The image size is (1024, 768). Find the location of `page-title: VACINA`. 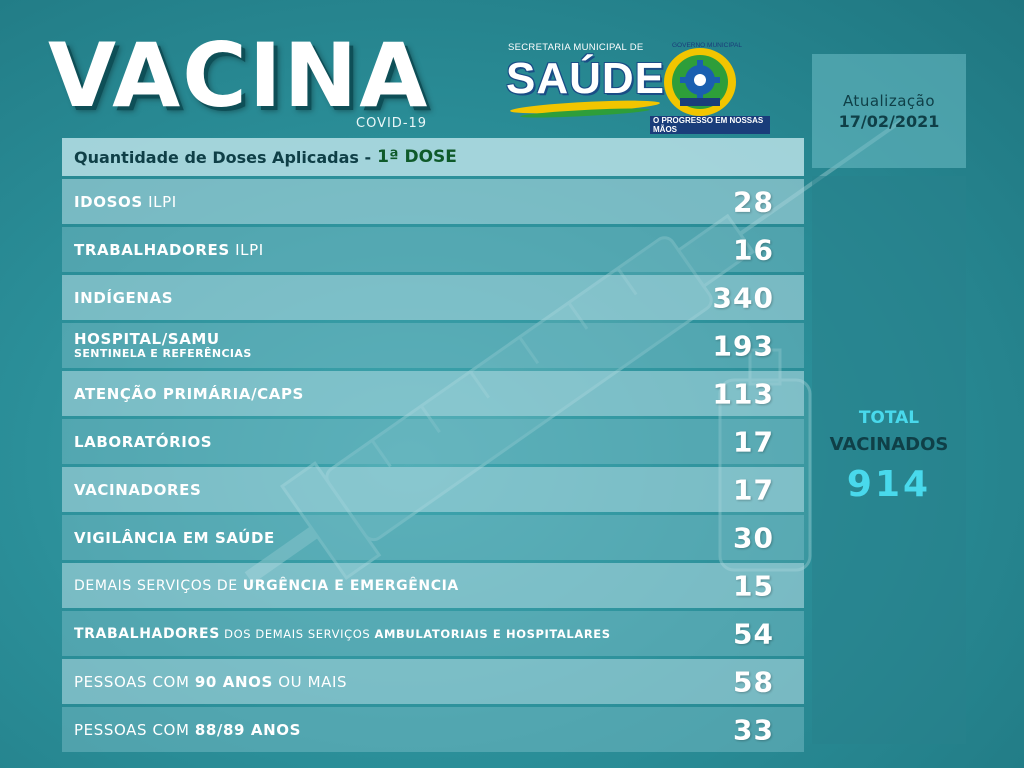

page-title: VACINA is located at coordinates (239, 75).